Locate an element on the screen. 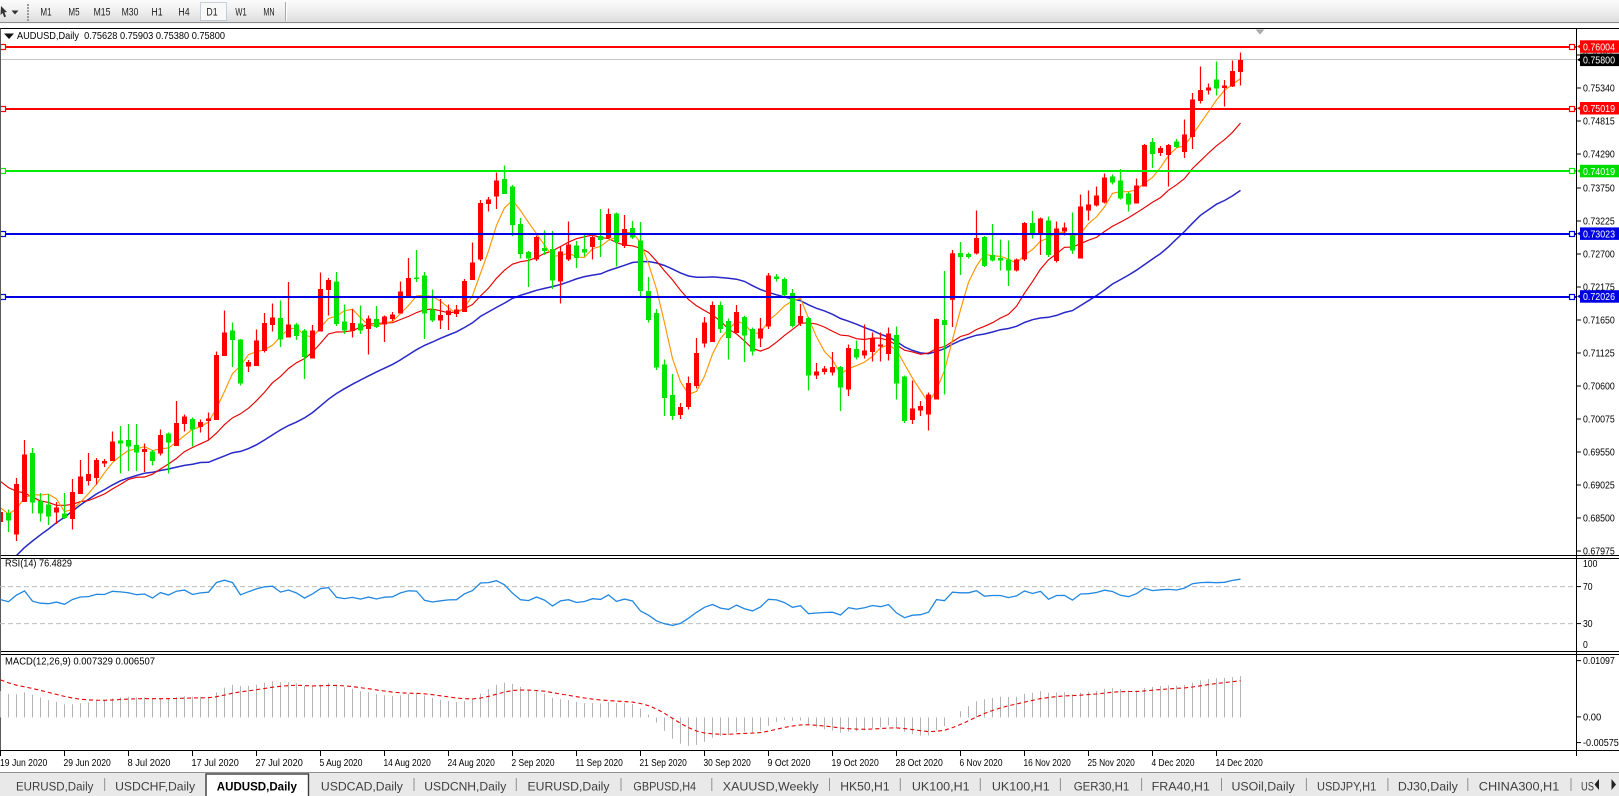 This screenshot has width=1619, height=796. svg-text: USDCAD,Daily is located at coordinates (362, 787).